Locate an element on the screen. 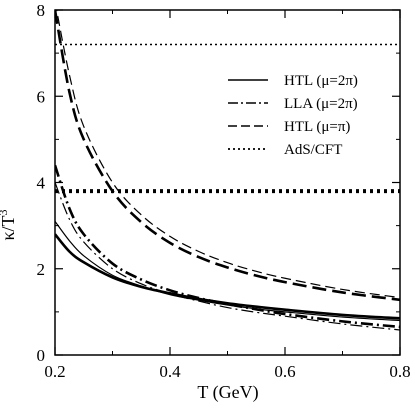 Image resolution: width=415 pixels, height=410 pixels. legend: HTL (μ=2π) LLA (μ=2π) HTL (μ=π) AdS/CFT is located at coordinates (293, 115).